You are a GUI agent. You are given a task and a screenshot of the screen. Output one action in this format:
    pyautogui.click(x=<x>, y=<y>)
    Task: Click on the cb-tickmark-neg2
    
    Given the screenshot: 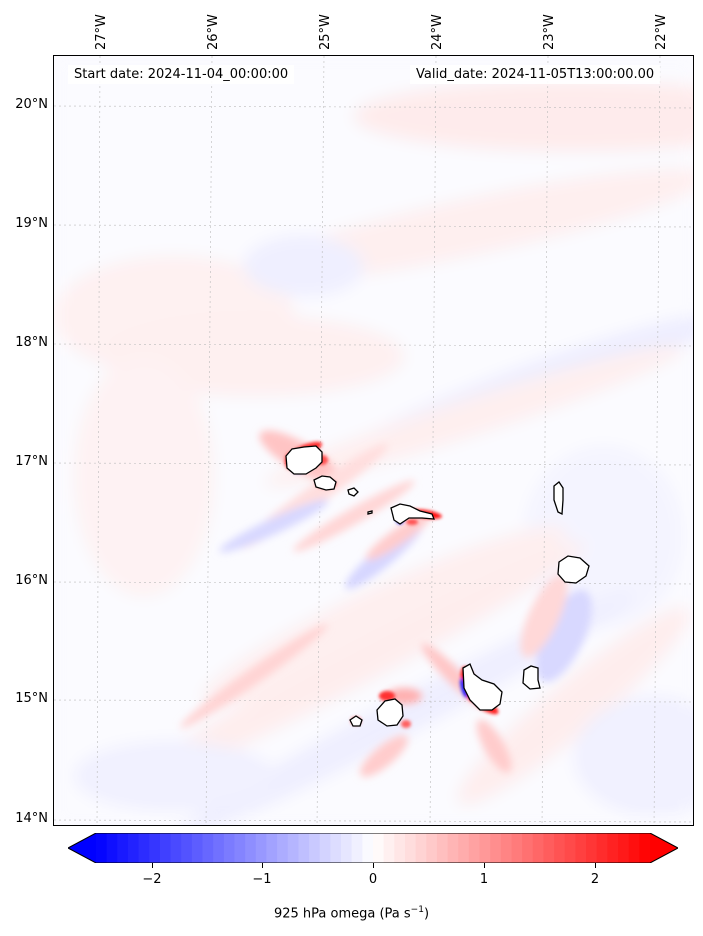 What is the action you would take?
    pyautogui.click(x=152, y=865)
    